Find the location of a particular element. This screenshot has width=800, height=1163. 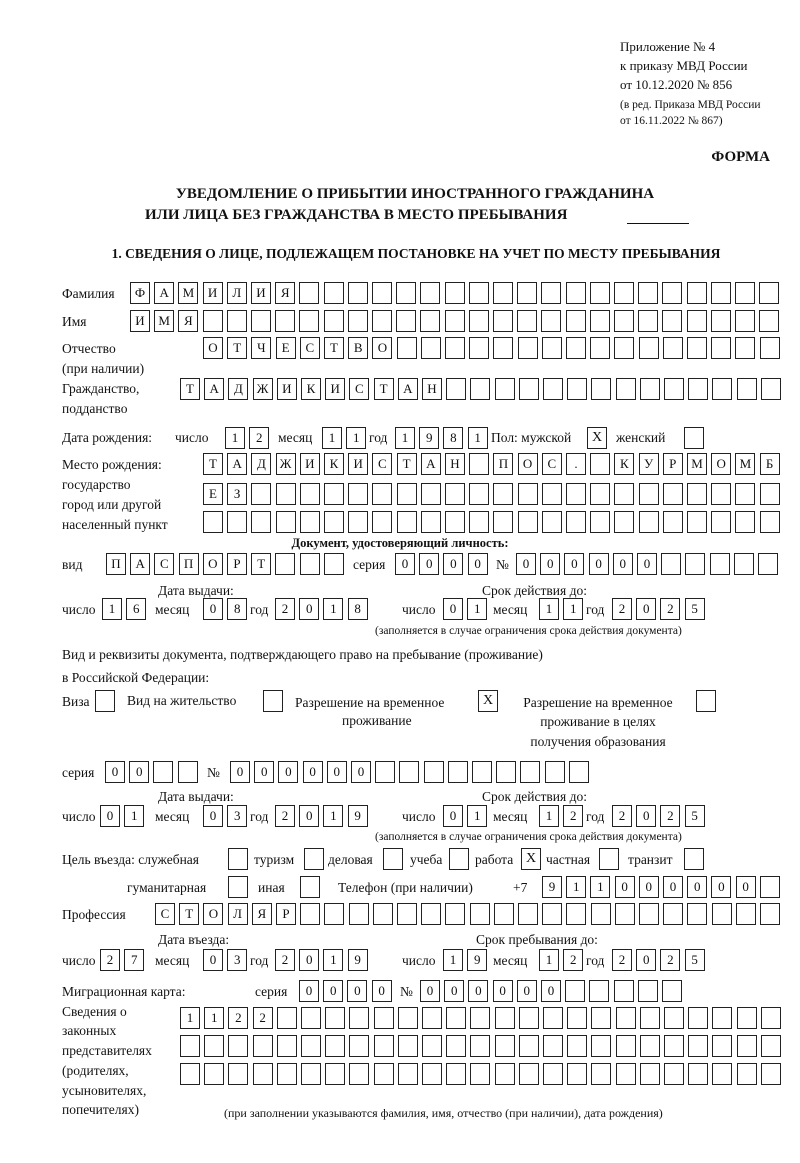

temp-permit-checkbox: X is located at coordinates (488, 701).